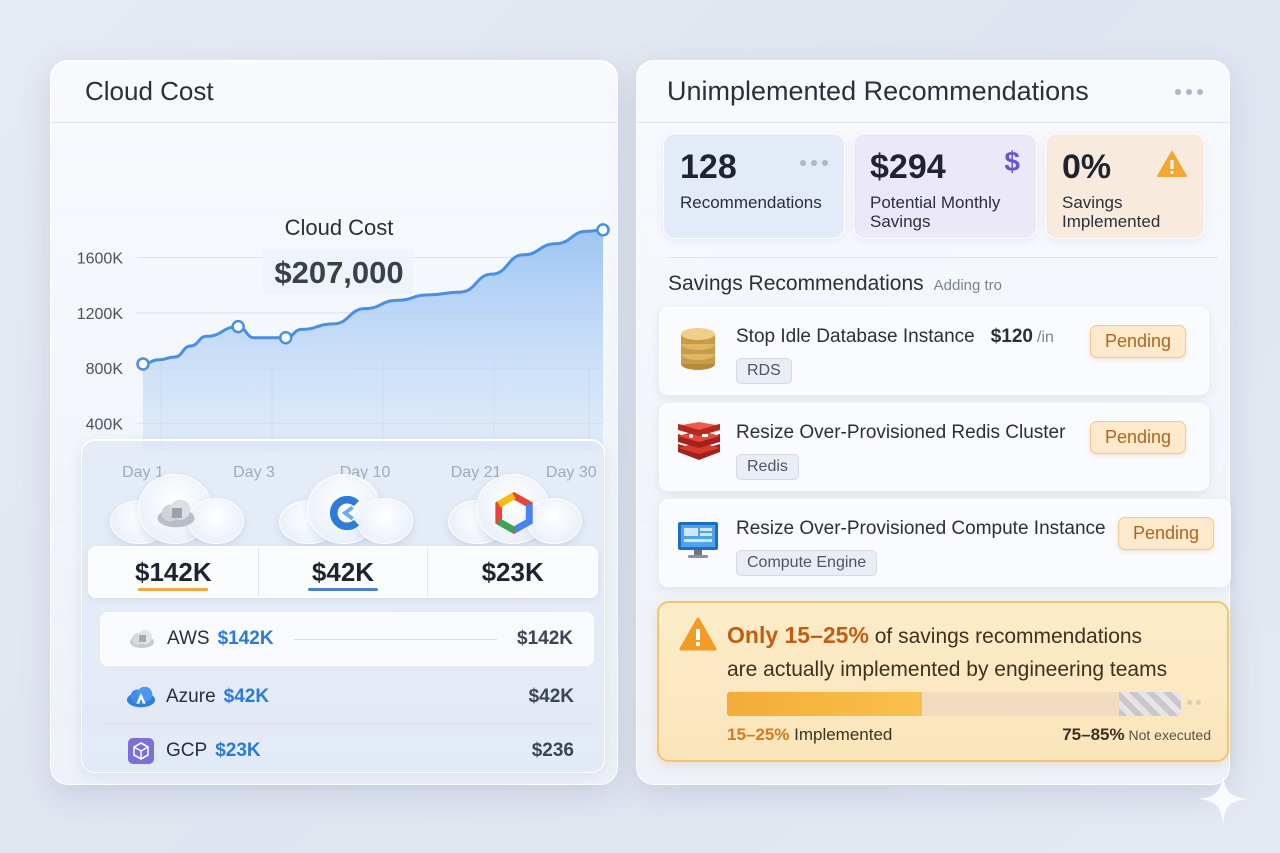 The width and height of the screenshot is (1280, 853). What do you see at coordinates (1012, 161) in the screenshot?
I see `dollar-icon: $` at bounding box center [1012, 161].